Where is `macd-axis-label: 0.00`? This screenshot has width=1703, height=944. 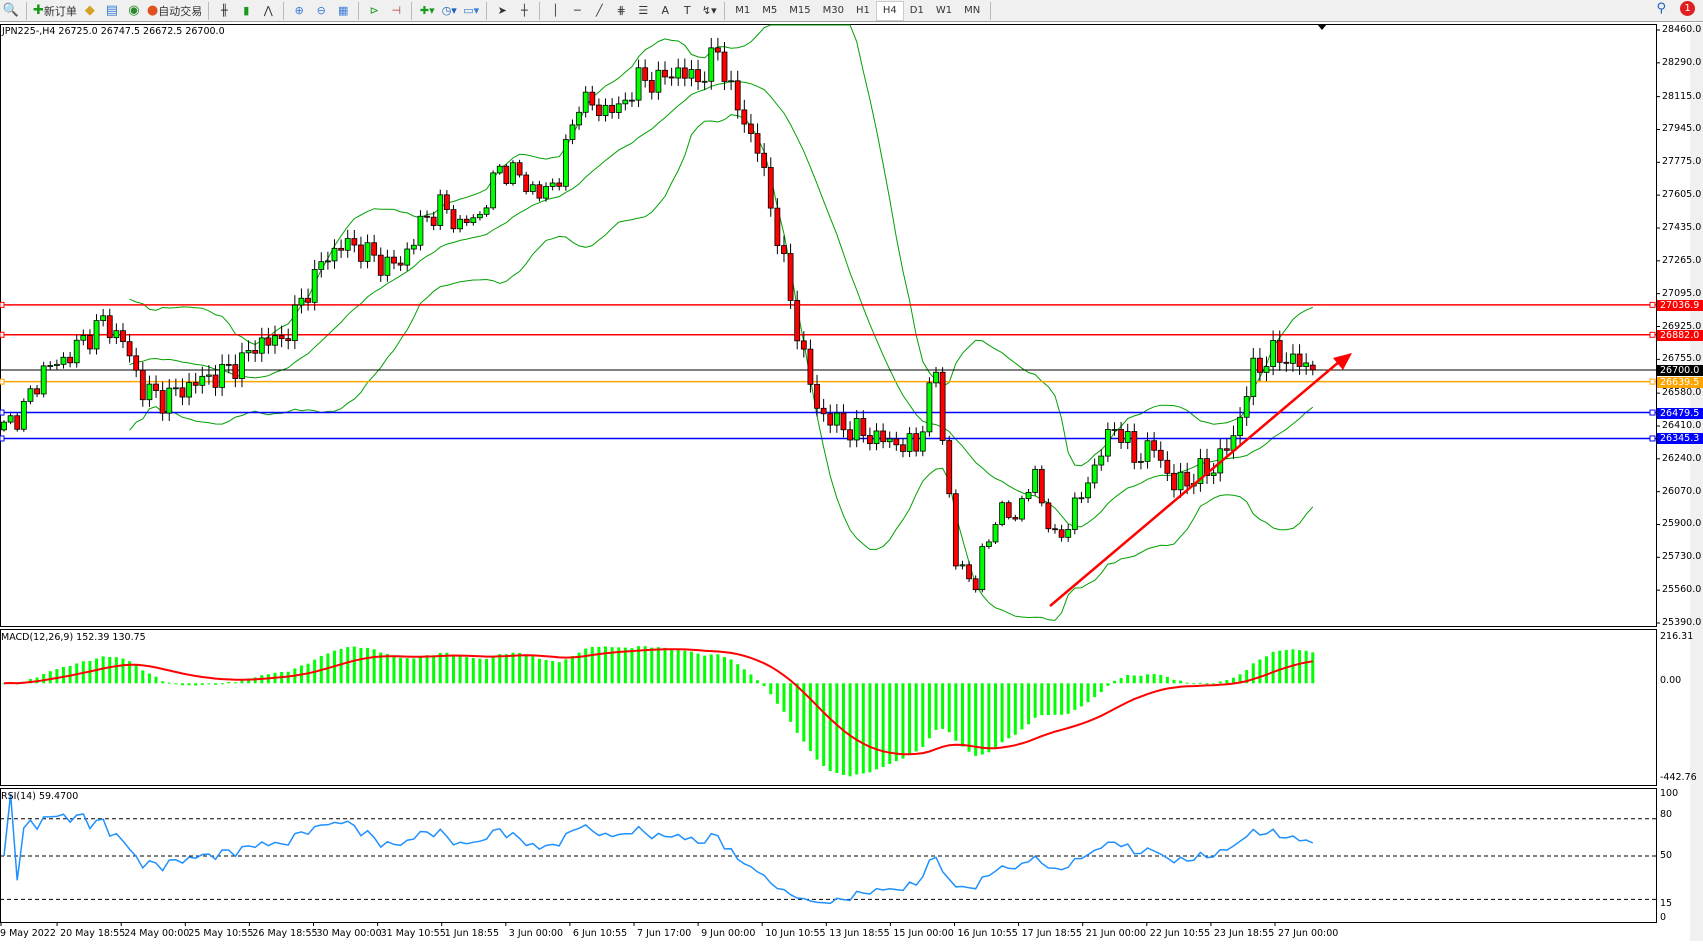
macd-axis-label: 0.00 is located at coordinates (1671, 680).